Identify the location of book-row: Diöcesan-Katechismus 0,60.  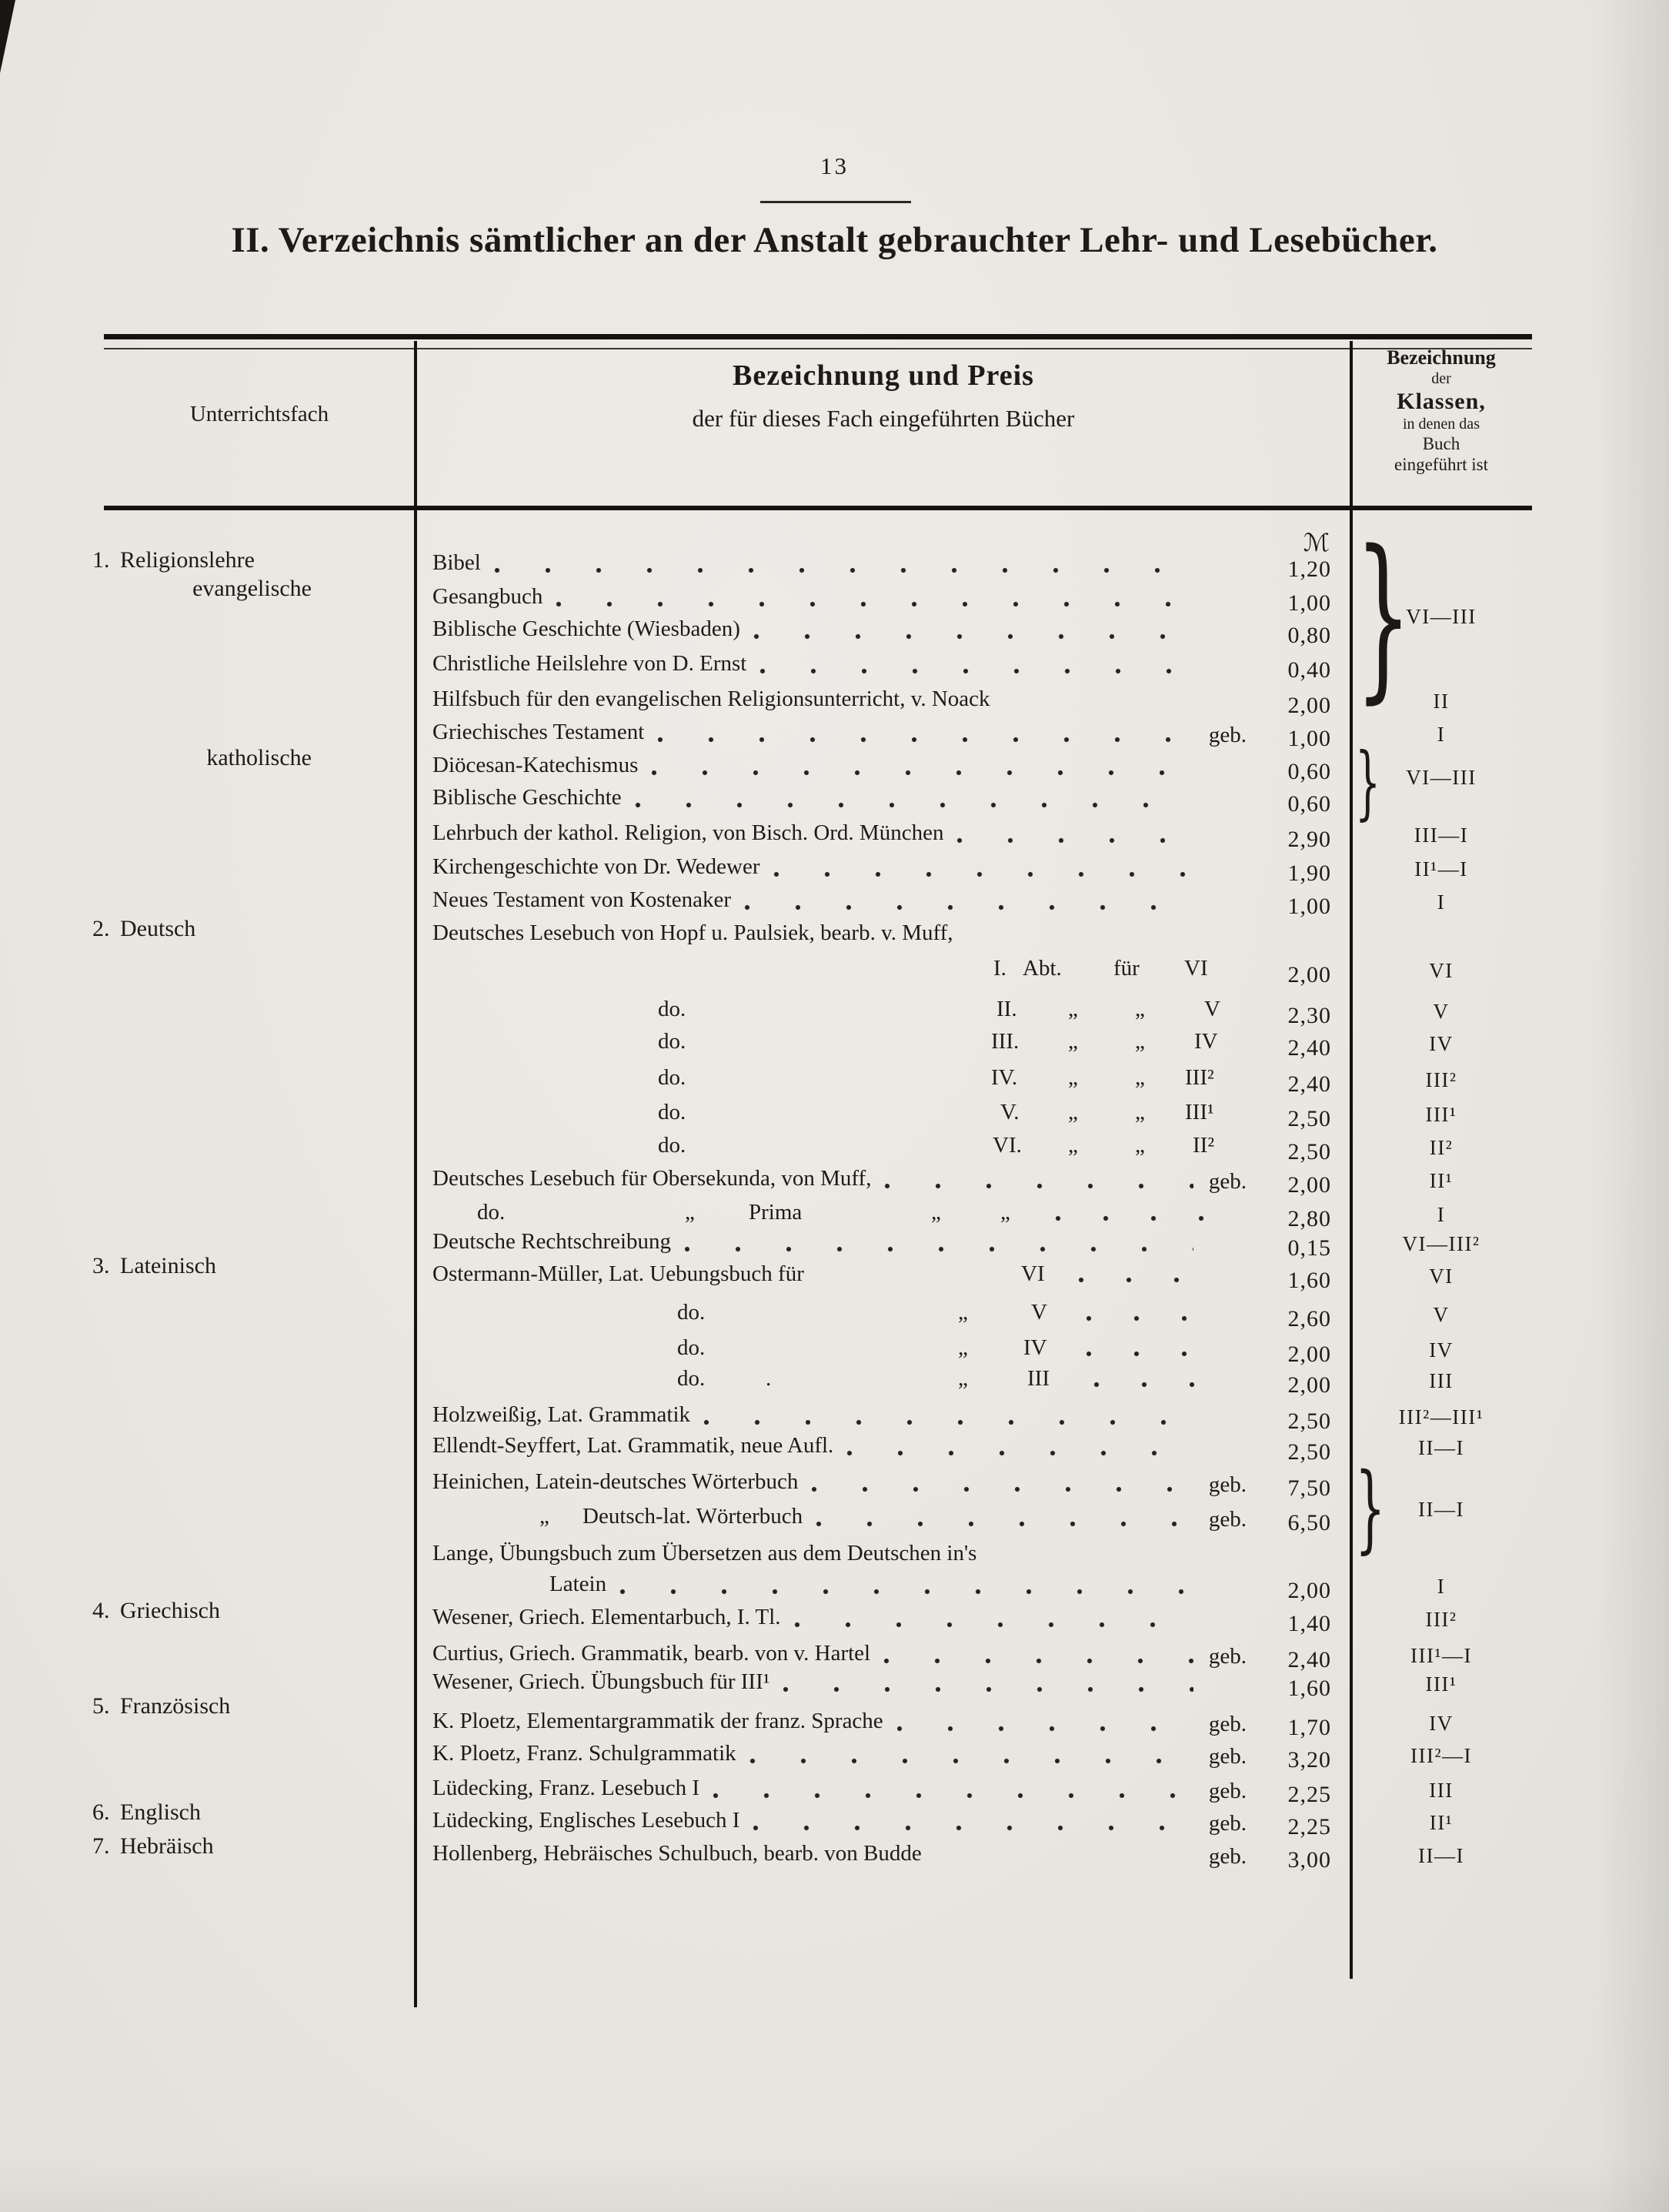
(883, 767).